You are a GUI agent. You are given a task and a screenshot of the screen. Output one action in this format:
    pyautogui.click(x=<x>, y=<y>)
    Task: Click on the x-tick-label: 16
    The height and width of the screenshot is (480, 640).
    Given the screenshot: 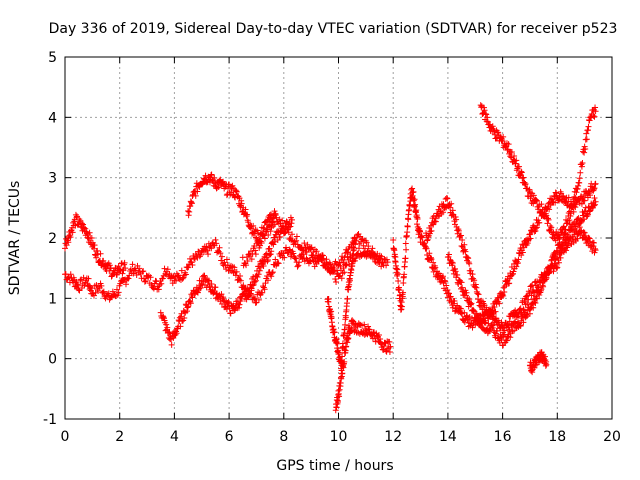 What is the action you would take?
    pyautogui.click(x=503, y=437)
    